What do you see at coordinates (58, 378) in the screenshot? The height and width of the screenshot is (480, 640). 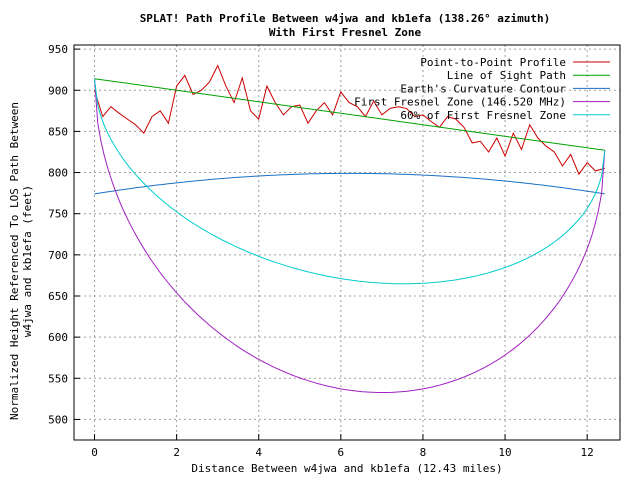 I see `y-tick-label: 550` at bounding box center [58, 378].